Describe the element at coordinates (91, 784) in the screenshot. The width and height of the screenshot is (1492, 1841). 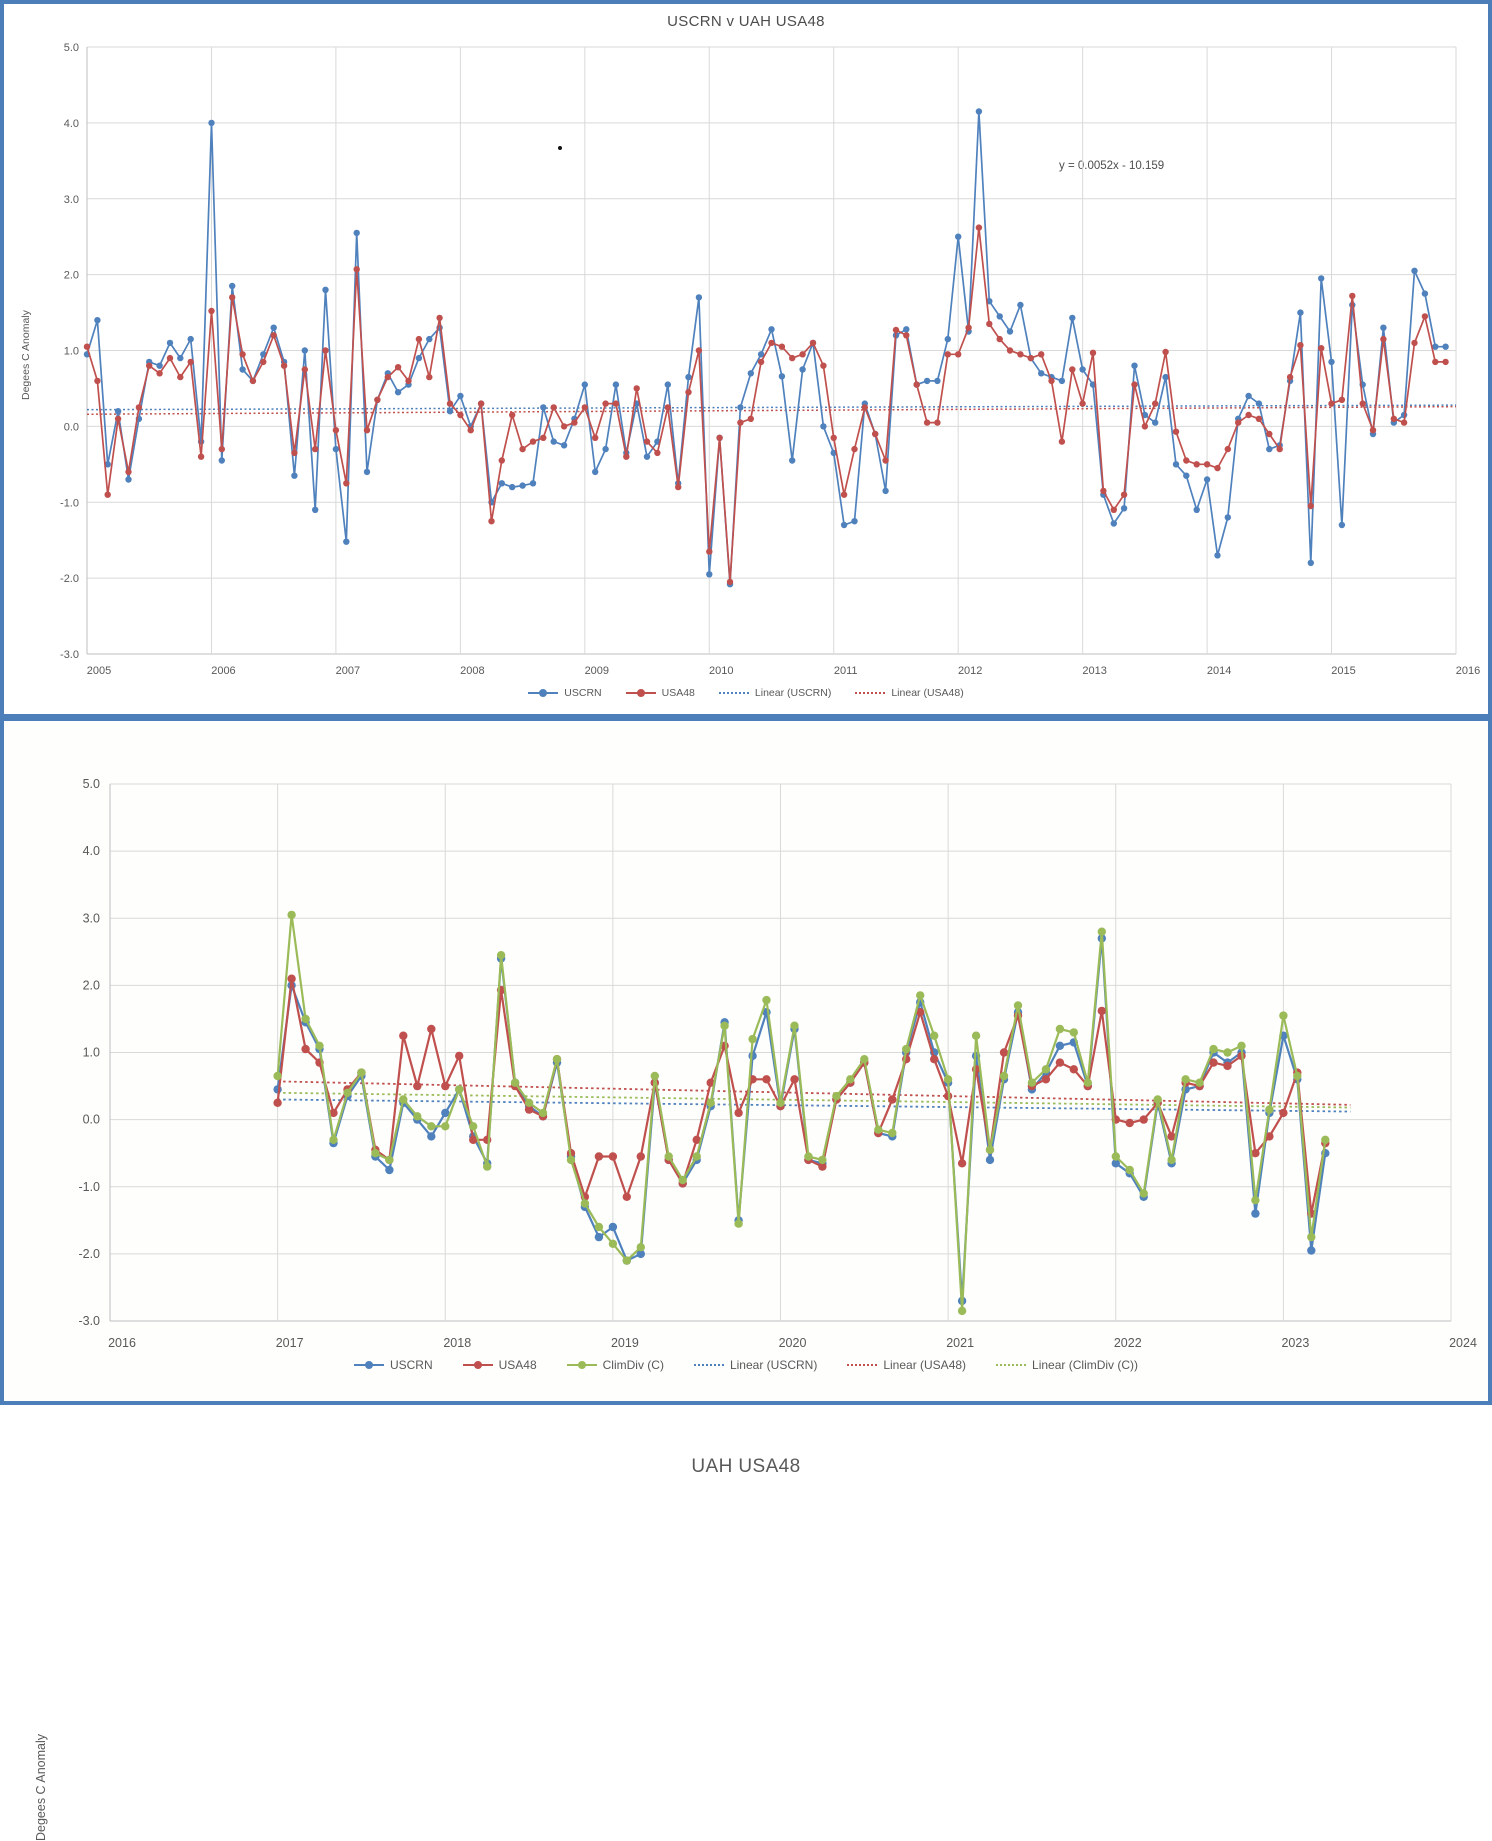
I see `y-tick-label: 5.0` at that location.